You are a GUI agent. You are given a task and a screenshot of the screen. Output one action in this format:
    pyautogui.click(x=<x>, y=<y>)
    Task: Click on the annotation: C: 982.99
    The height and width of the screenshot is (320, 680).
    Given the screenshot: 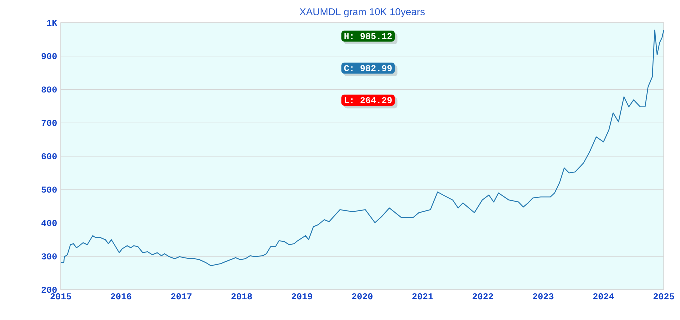 What is the action you would take?
    pyautogui.click(x=368, y=68)
    